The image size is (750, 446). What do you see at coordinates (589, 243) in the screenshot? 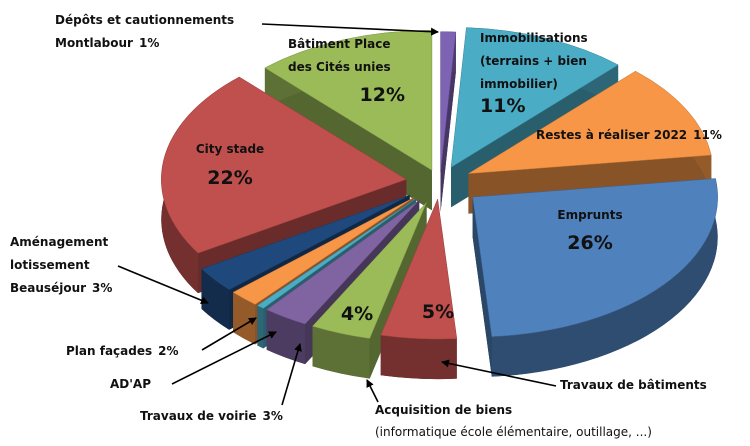
I see `value-label: 26%` at bounding box center [589, 243].